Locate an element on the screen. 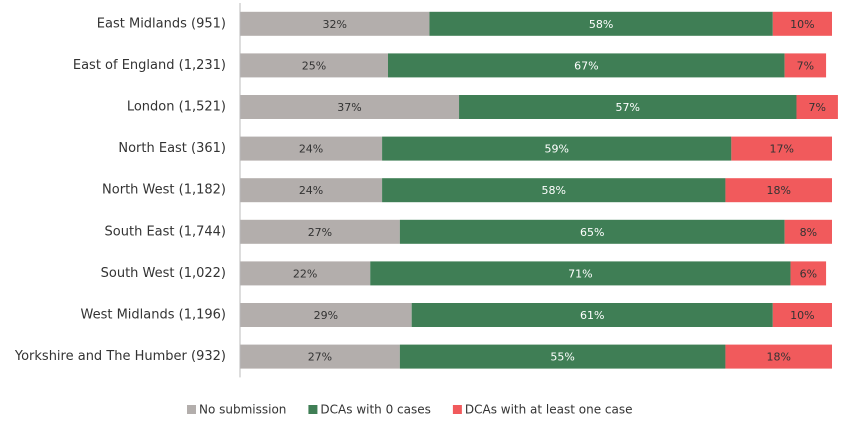 The image size is (841, 422). data-label: 17% is located at coordinates (781, 149).